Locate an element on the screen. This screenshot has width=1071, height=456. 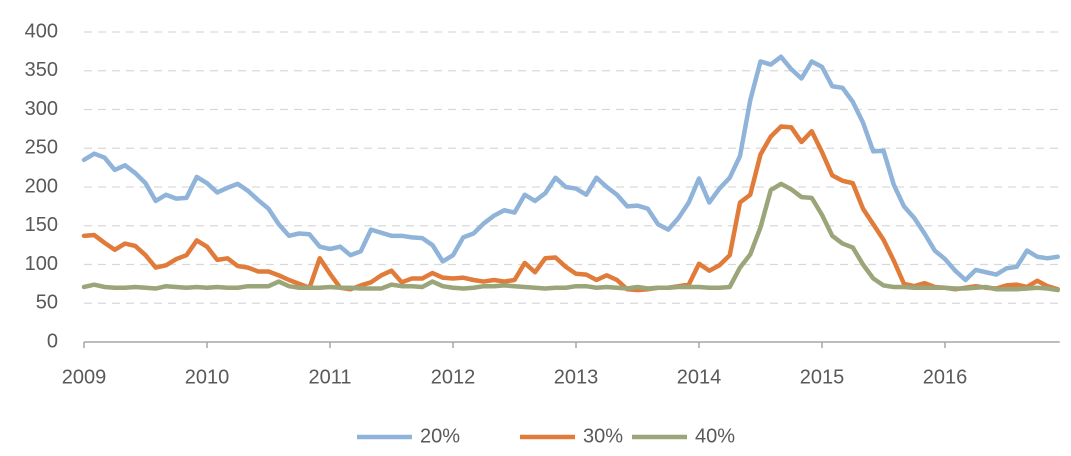
y-tick-label: 50 is located at coordinates (47, 303).